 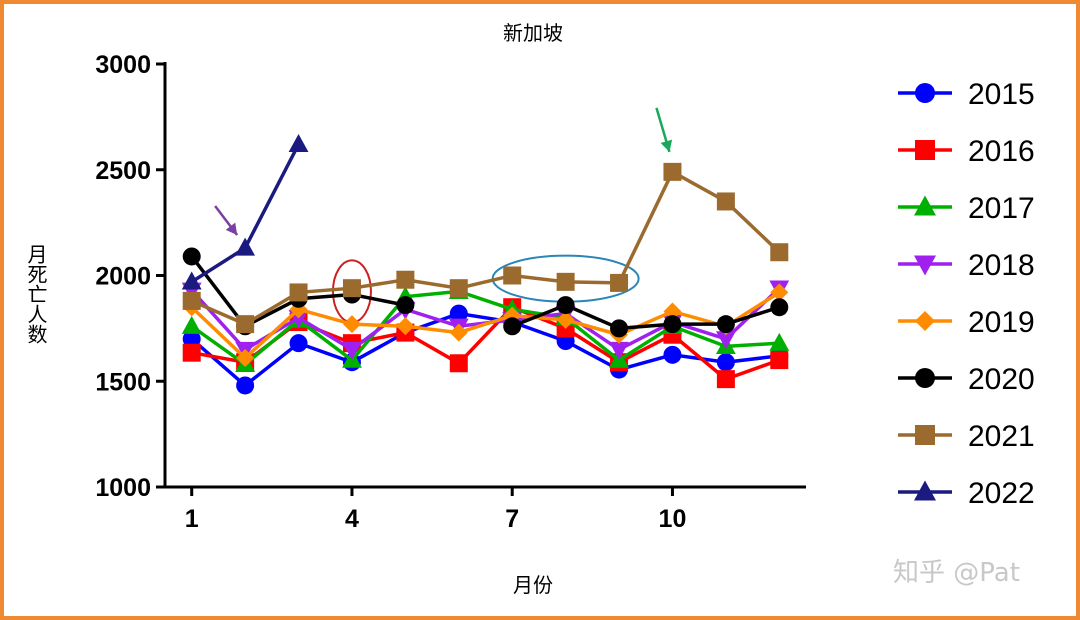 I want to click on legend-label: 2018, so click(x=1001, y=265).